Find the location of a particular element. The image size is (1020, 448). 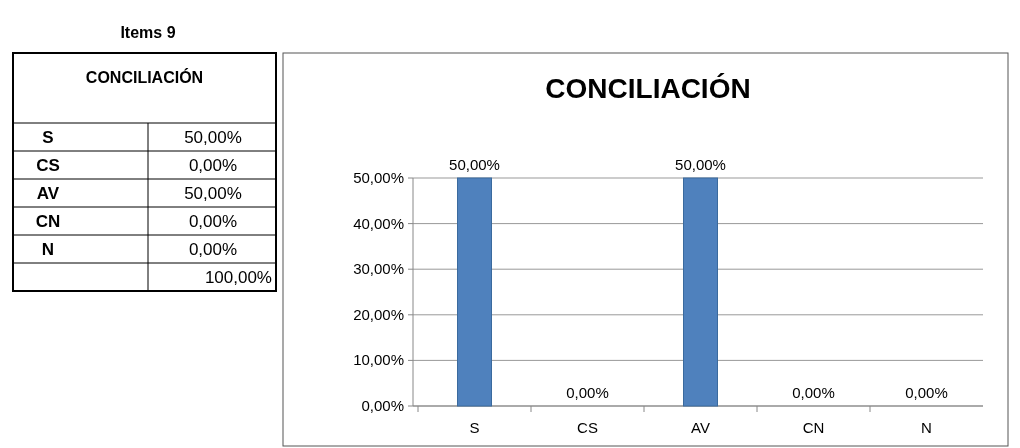

y-tick-label: 0,00% is located at coordinates (382, 405).